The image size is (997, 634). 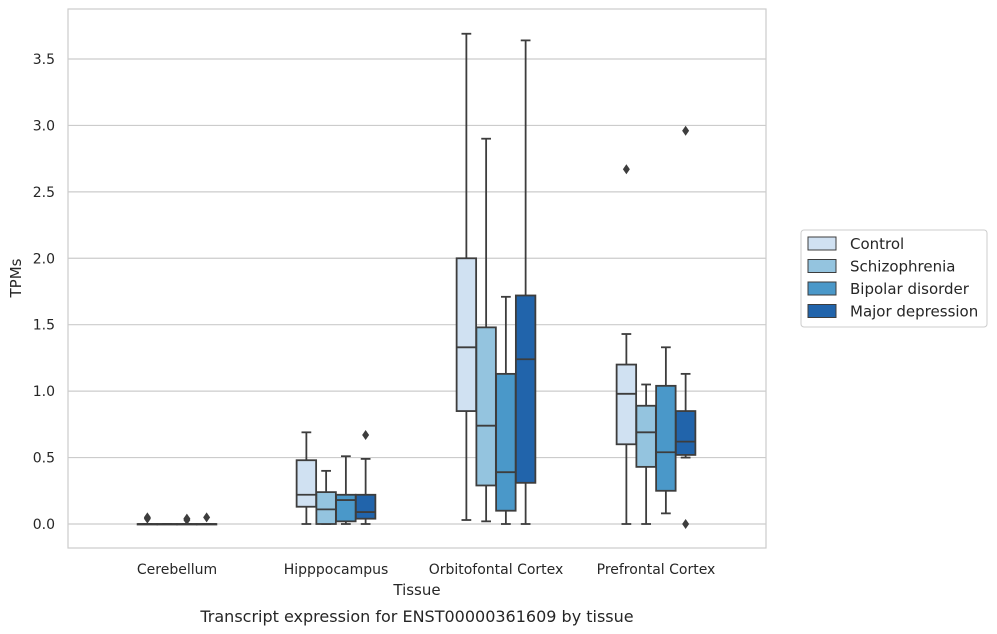 What do you see at coordinates (44, 259) in the screenshot?
I see `y-tick-label: 2.0` at bounding box center [44, 259].